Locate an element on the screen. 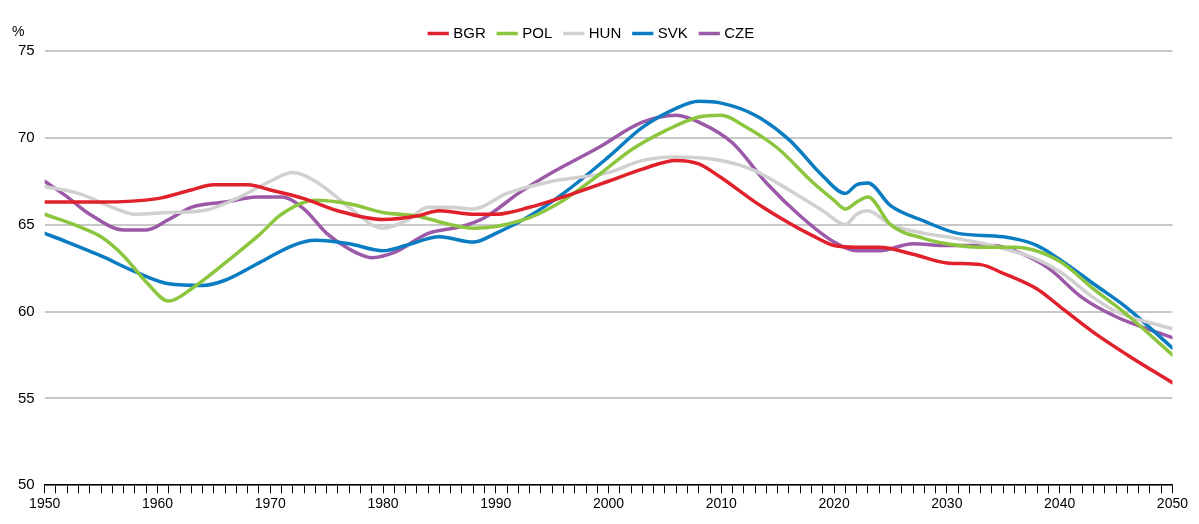 This screenshot has width=1199, height=524. x-tick-label: 1960 is located at coordinates (157, 503).